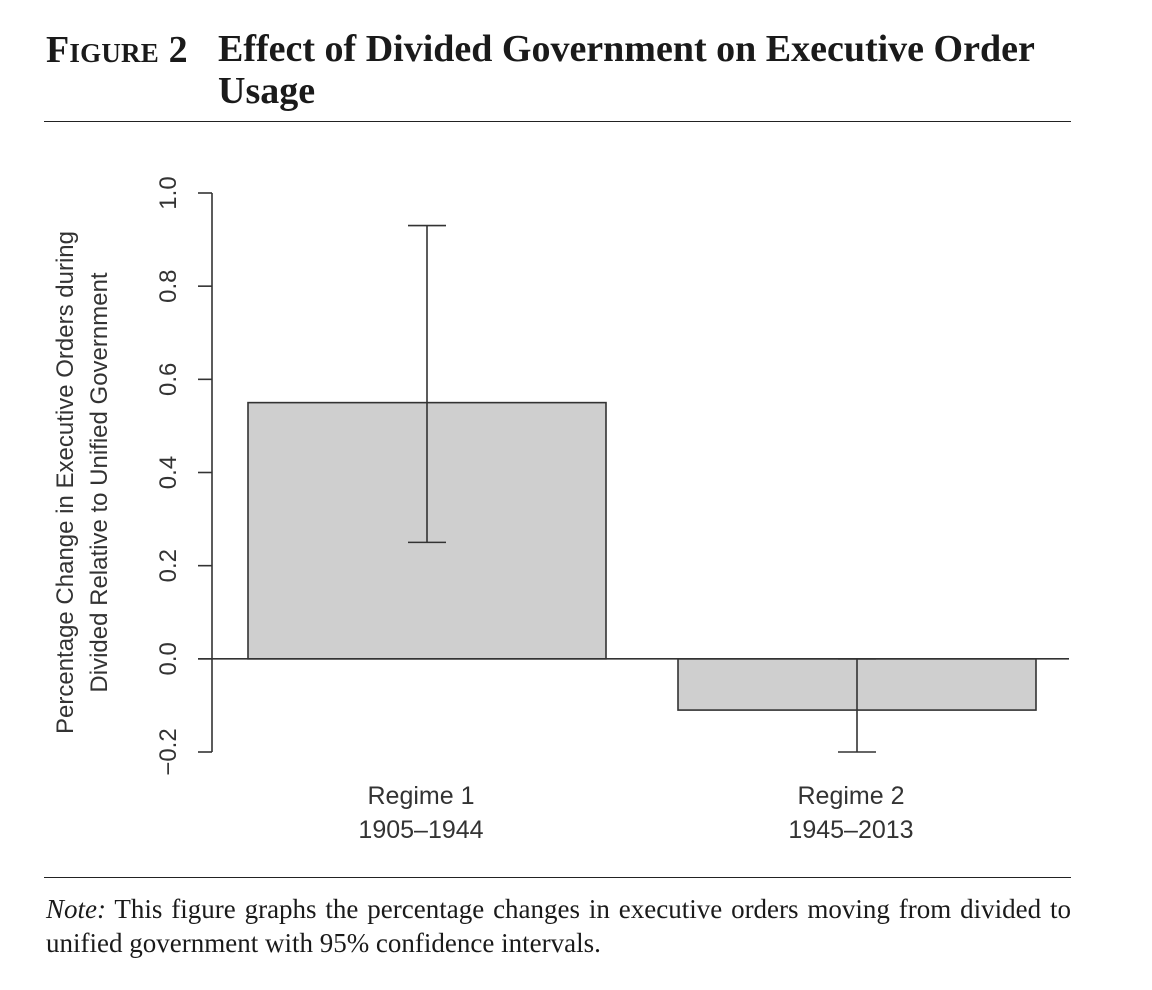  What do you see at coordinates (168, 472) in the screenshot?
I see `y-tick-label: 0.4` at bounding box center [168, 472].